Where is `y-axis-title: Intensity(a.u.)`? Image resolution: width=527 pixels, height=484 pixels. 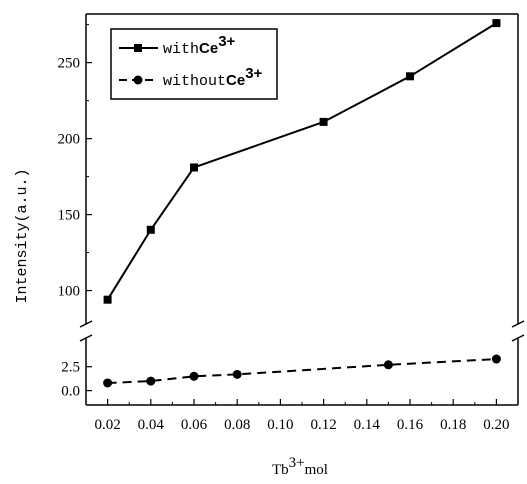 y-axis-title: Intensity(a.u.) is located at coordinates (22, 235).